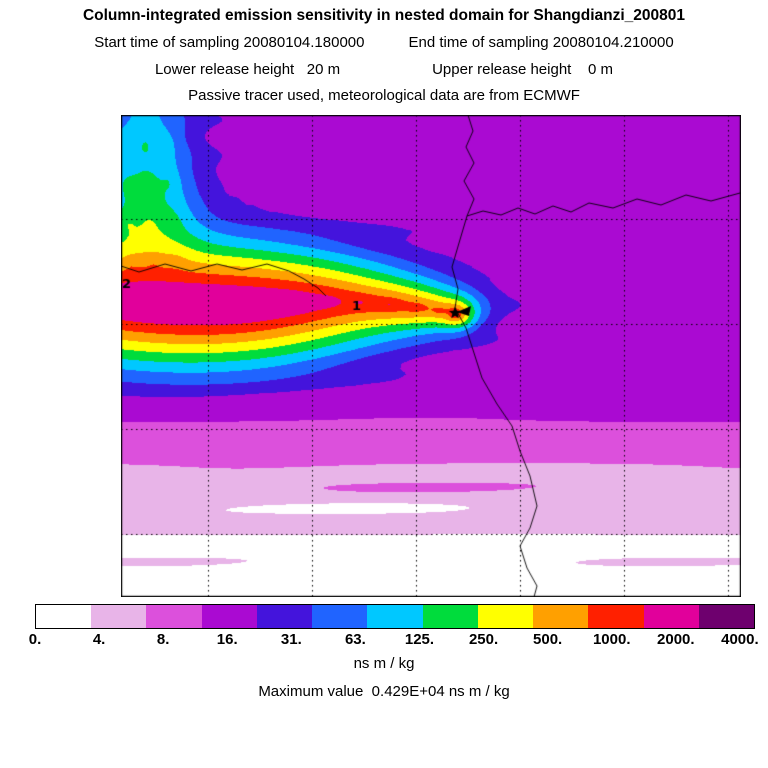  What do you see at coordinates (548, 639) in the screenshot?
I see `colorbar-tick-label: 500.` at bounding box center [548, 639].